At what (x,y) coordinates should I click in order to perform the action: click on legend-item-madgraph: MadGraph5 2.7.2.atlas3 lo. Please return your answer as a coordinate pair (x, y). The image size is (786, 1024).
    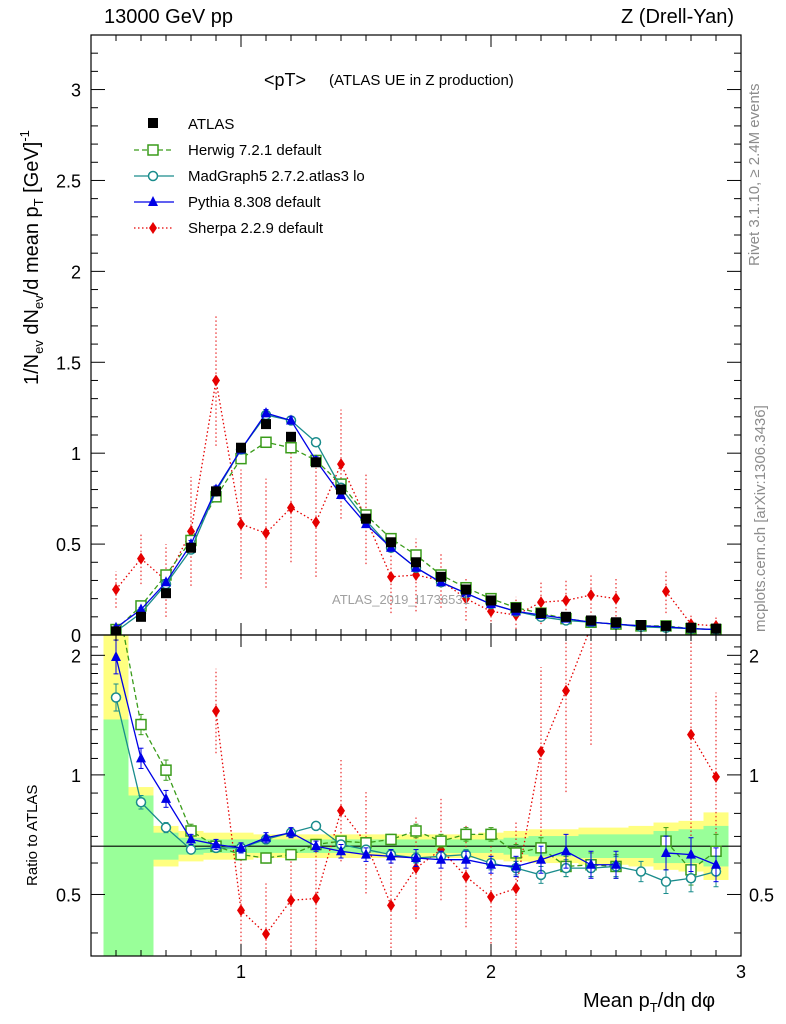
    Looking at the image, I should click on (249, 176).